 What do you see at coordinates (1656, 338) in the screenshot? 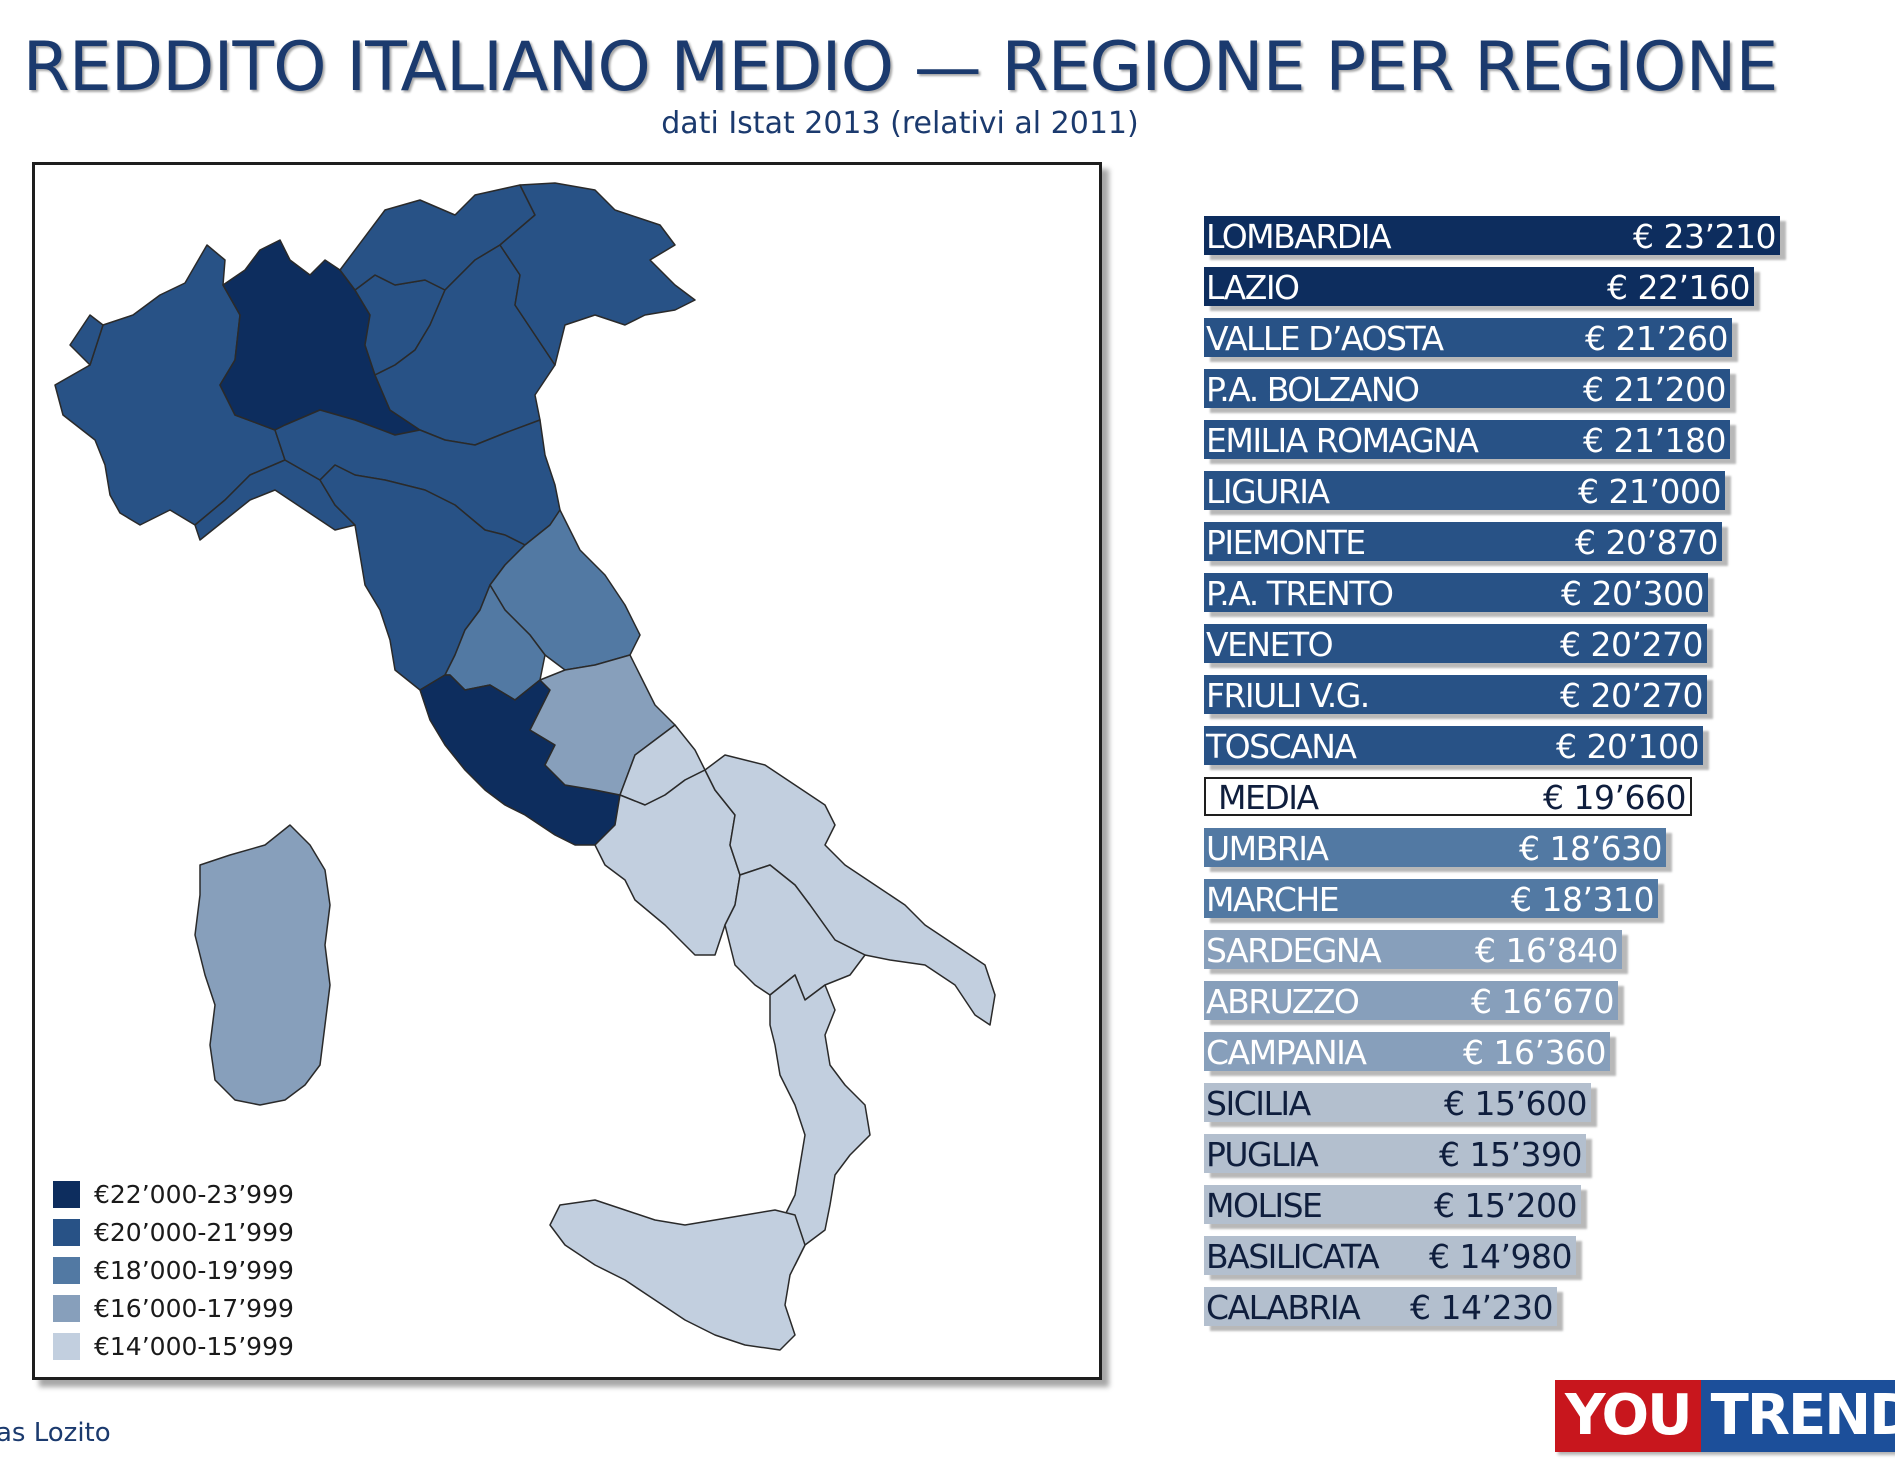
I see `bar-value: € 21’260` at bounding box center [1656, 338].